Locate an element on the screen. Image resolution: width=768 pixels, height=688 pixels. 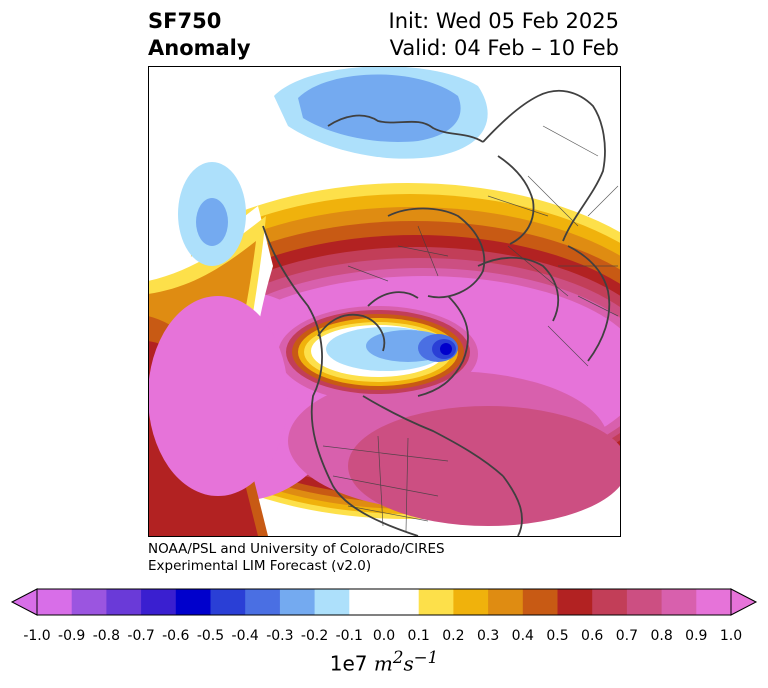
colorbar-tick-label: -0.8 is located at coordinates (106, 636).